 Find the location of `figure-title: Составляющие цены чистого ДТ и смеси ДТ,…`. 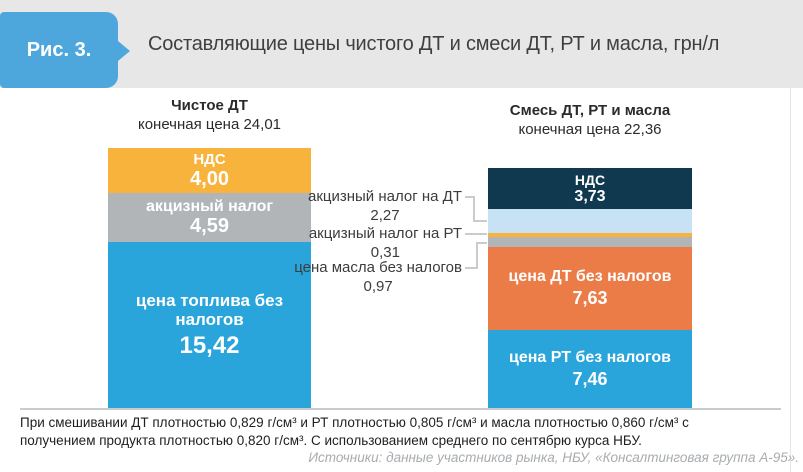

figure-title: Составляющие цены чистого ДТ и смеси ДТ,… is located at coordinates (434, 43).